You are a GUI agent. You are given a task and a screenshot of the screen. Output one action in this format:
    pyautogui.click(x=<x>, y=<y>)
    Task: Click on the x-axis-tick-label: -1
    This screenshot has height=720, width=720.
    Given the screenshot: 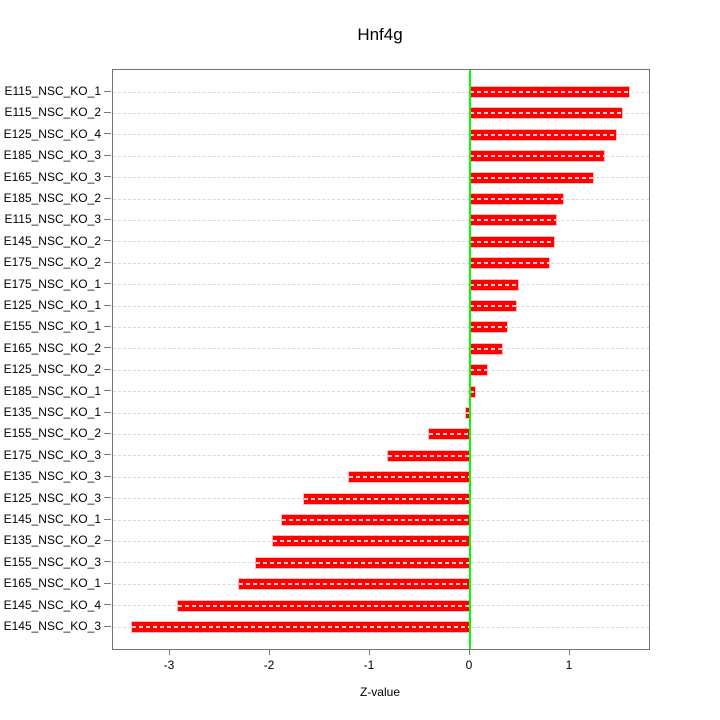 What is the action you would take?
    pyautogui.click(x=369, y=665)
    